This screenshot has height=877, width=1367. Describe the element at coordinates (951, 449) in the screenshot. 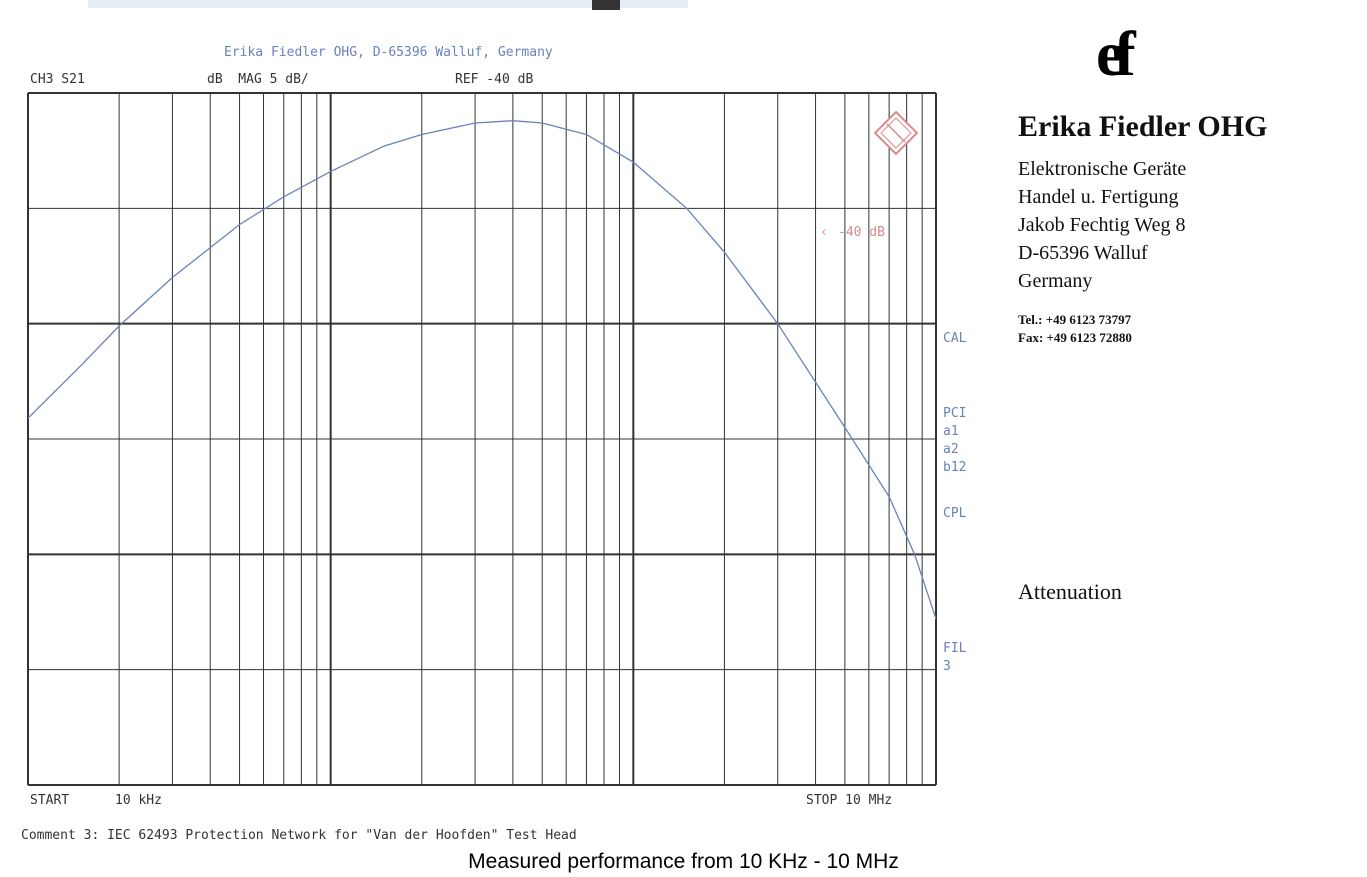

I see `side-label-a2: a2` at that location.